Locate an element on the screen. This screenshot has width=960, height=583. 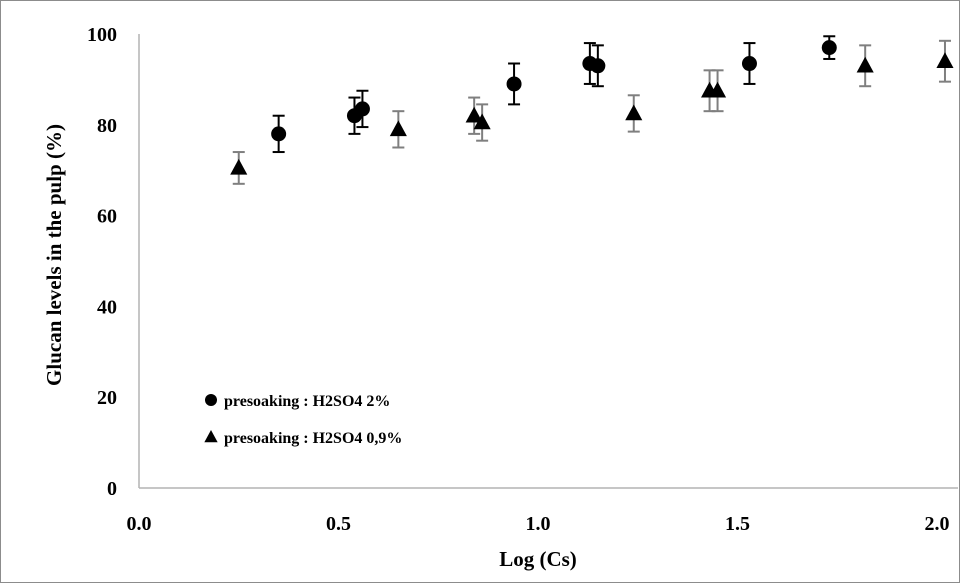
y-tick-label: 0 is located at coordinates (112, 489).